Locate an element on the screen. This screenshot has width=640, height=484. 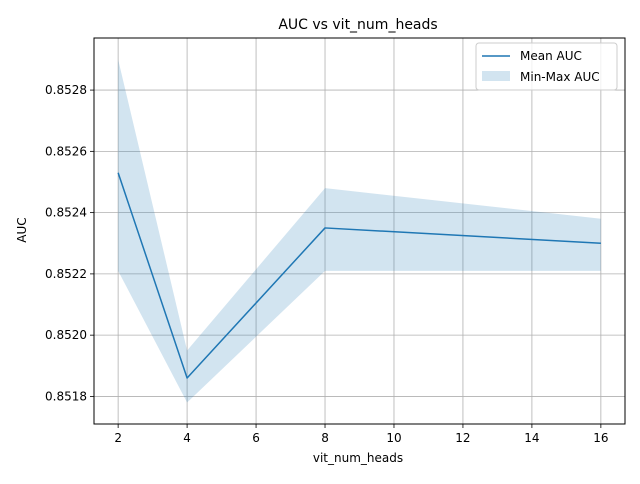
y-axis-label: AUC is located at coordinates (22, 229).